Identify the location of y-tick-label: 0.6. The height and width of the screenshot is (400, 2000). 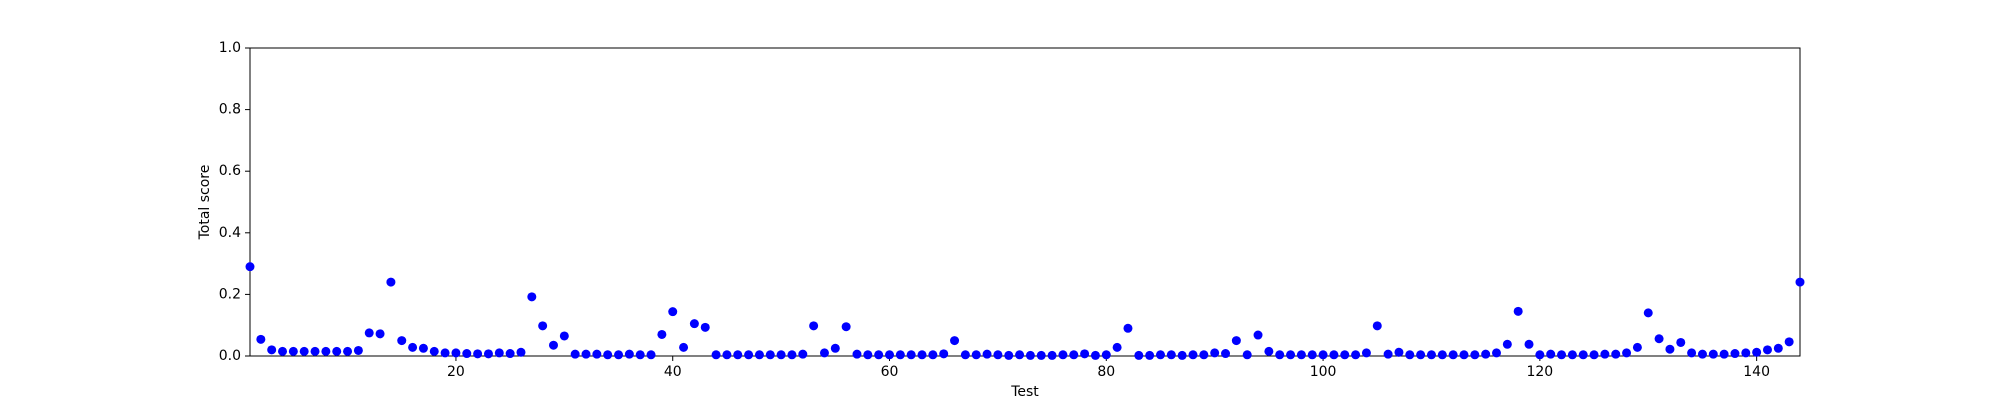
(230, 171).